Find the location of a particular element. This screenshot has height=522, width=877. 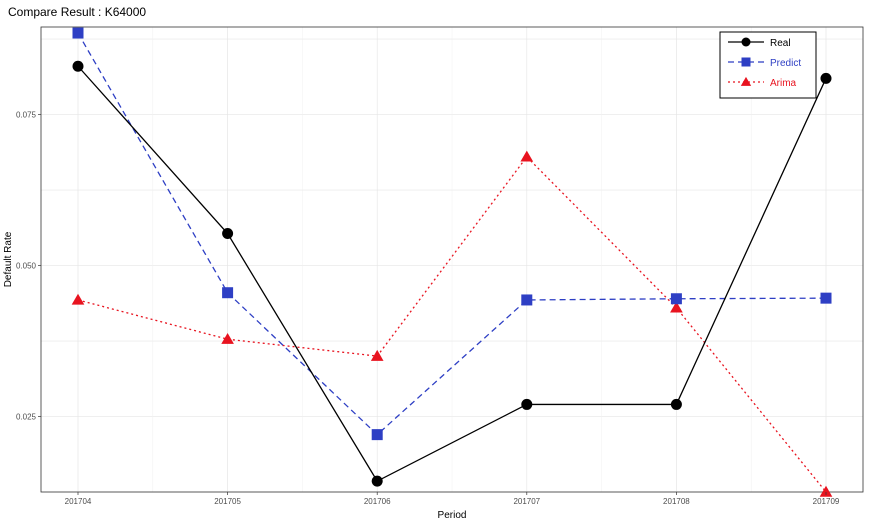

x-axis-ticks: 201704 201705 201706 201707 201708 201709 is located at coordinates (452, 499).